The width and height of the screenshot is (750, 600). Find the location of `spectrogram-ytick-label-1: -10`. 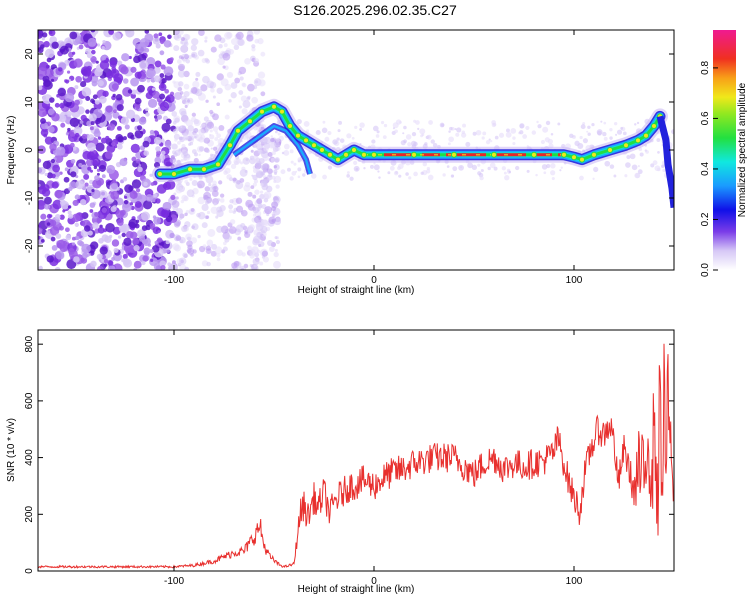

spectrogram-ytick-label-1: -10 is located at coordinates (29, 197).